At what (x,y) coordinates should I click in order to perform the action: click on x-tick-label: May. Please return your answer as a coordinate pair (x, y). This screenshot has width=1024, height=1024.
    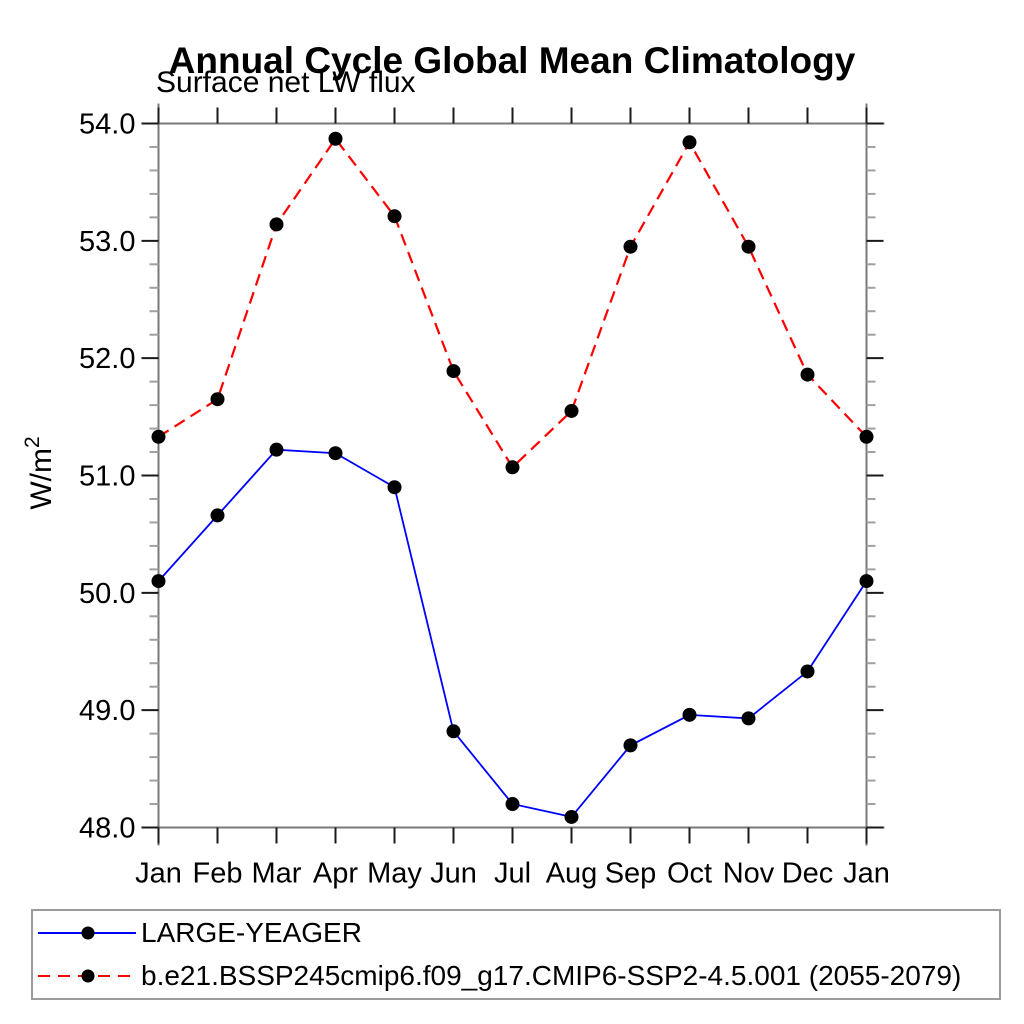
    Looking at the image, I should click on (394, 874).